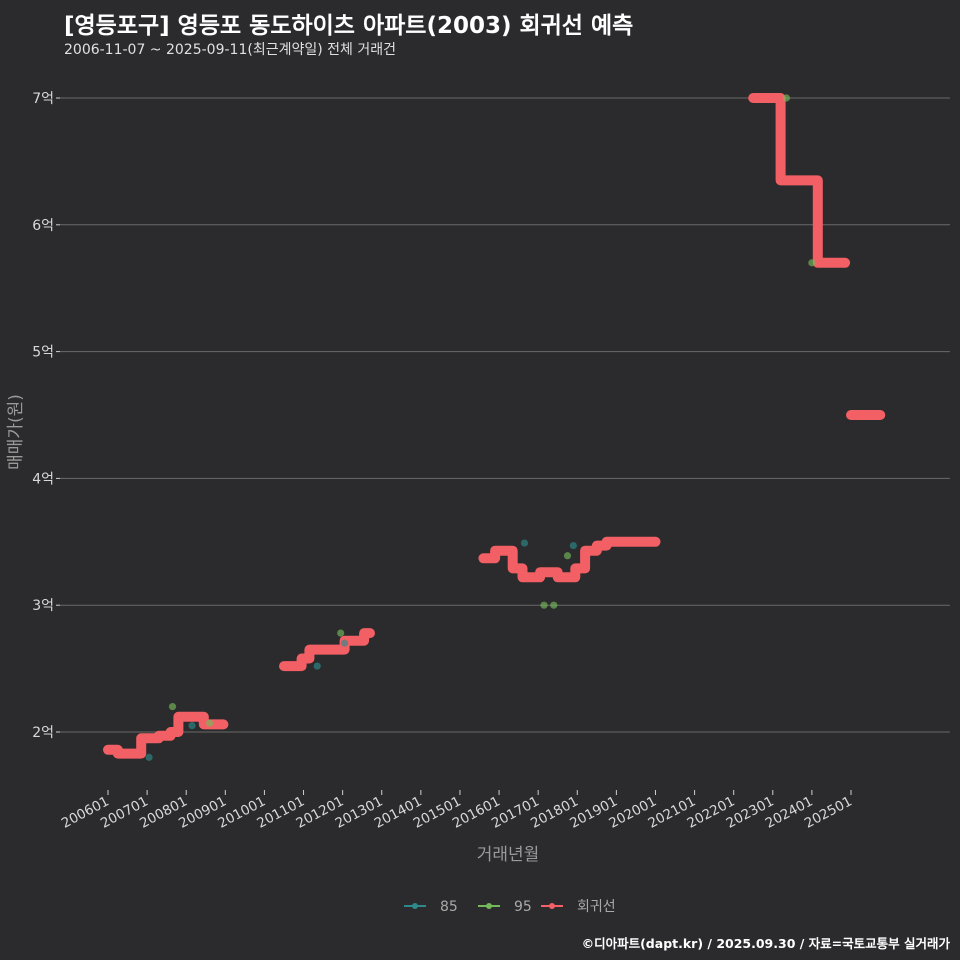 The width and height of the screenshot is (960, 960). Describe the element at coordinates (596, 907) in the screenshot. I see `legend-label: 회귀선` at that location.